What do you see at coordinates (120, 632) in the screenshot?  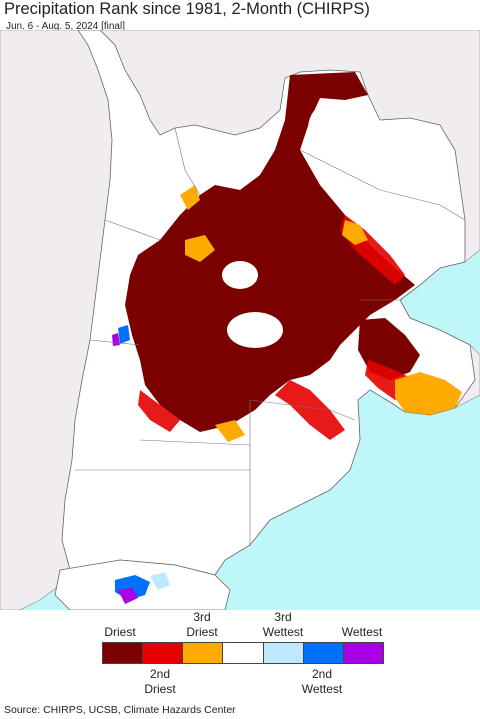 I see `legend-label-driest: Driest` at bounding box center [120, 632].